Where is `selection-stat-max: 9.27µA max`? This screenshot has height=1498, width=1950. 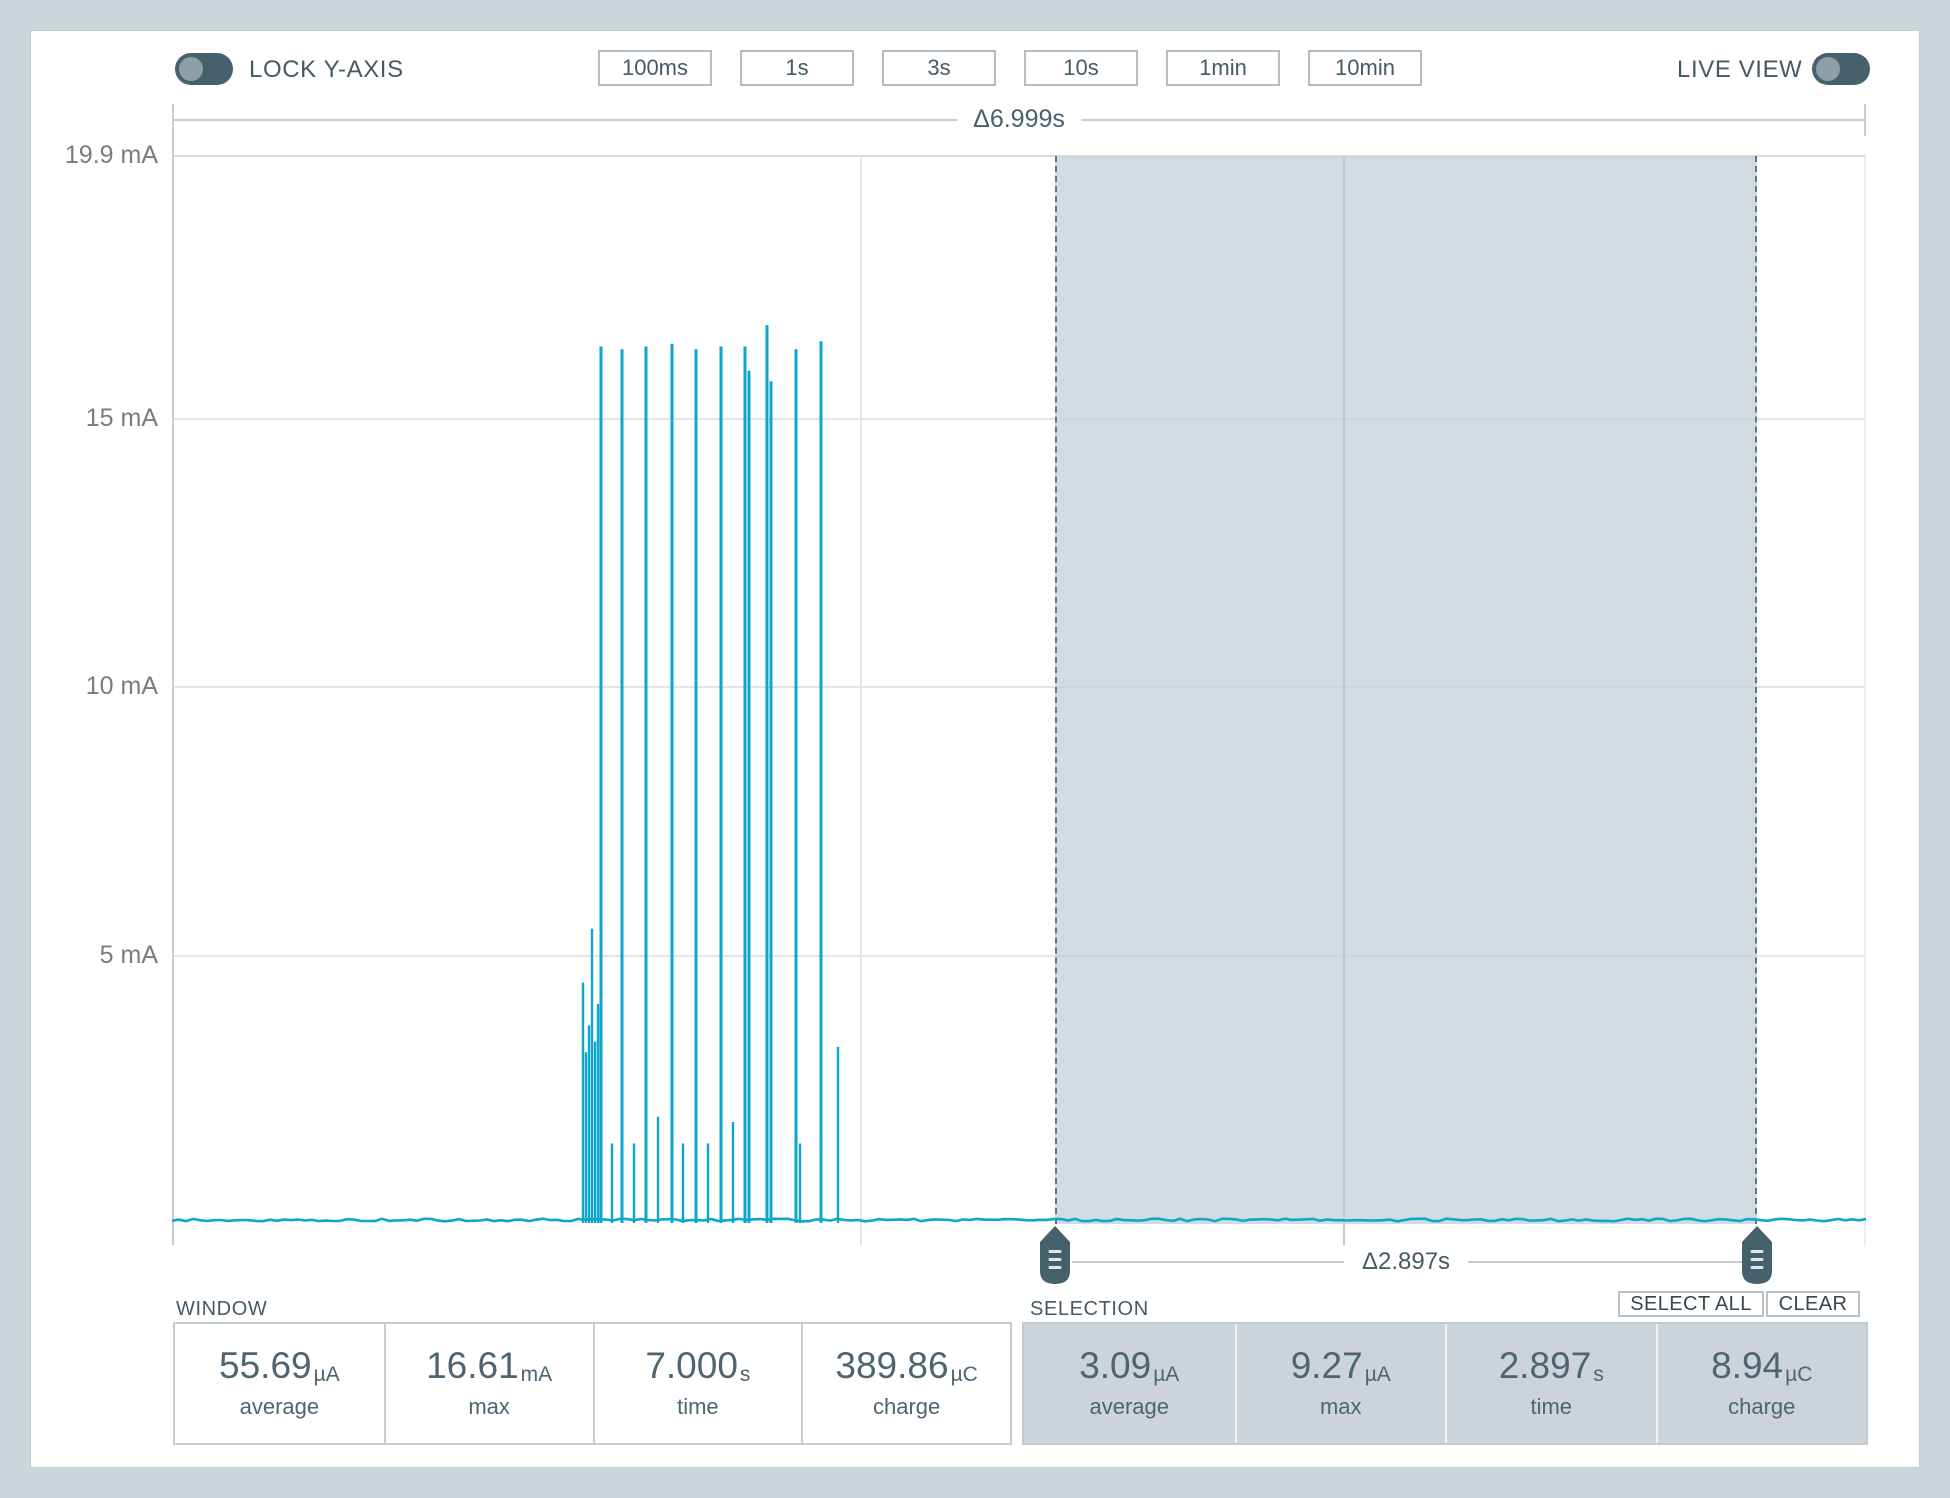
selection-stat-max: 9.27µA max is located at coordinates (1340, 1383).